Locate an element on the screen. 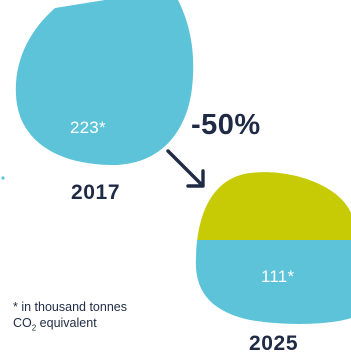  target-value-label: 111* is located at coordinates (278, 276).